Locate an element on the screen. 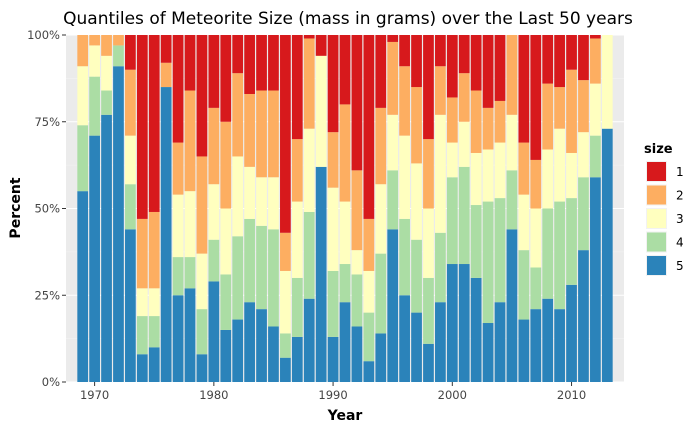 The image size is (700, 432). y-axis-title: Percent is located at coordinates (16, 207).